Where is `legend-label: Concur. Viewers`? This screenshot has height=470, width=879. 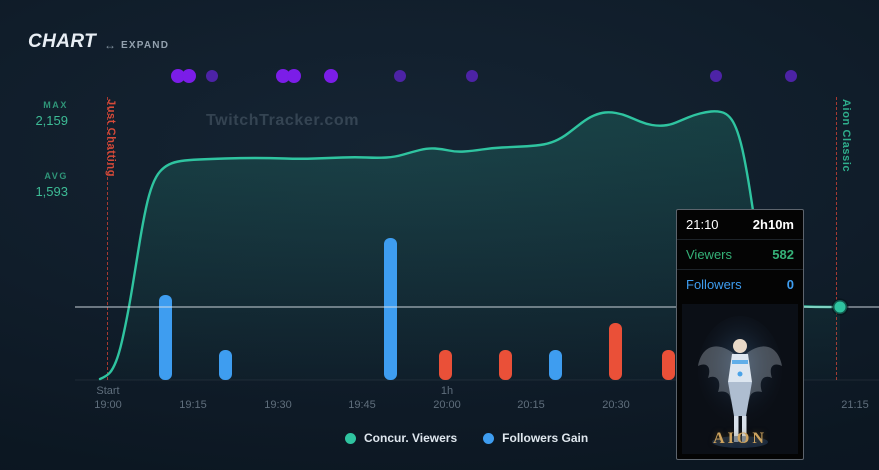
legend-label: Concur. Viewers is located at coordinates (411, 438).